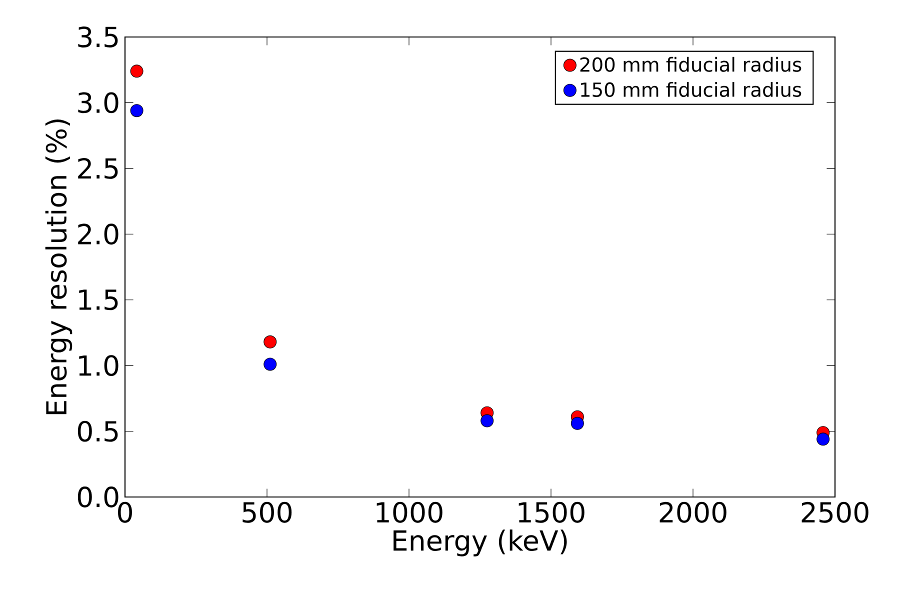 The height and width of the screenshot is (600, 900). Describe the element at coordinates (480, 543) in the screenshot. I see `x-axis-title: Energy (keV)` at that location.